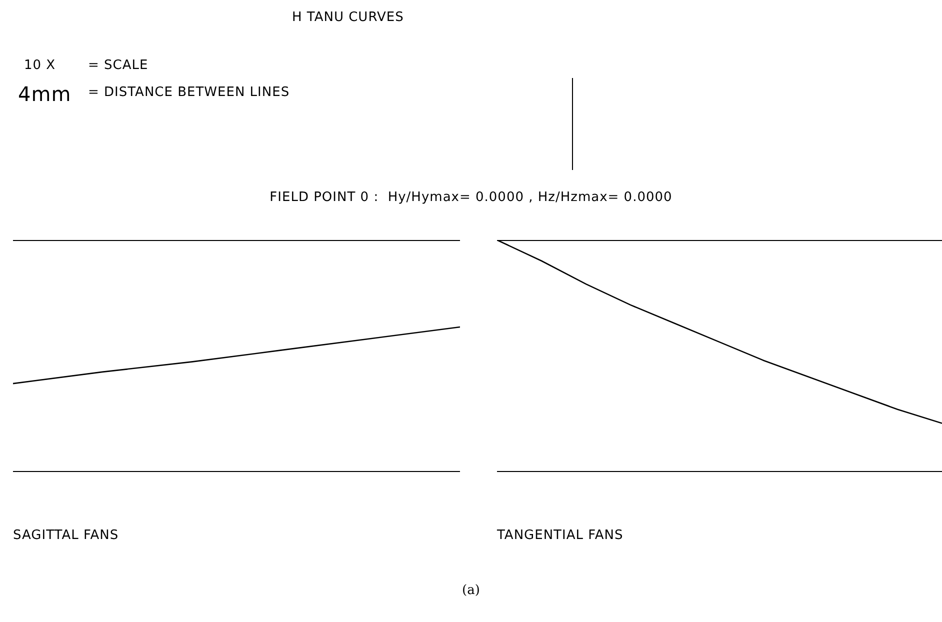 This screenshot has height=622, width=942. Describe the element at coordinates (471, 197) in the screenshot. I see `text: FIELD POINT 0 : Hy/Hymax= 0.0000 , Hz/Hzmax= 0.0000` at that location.